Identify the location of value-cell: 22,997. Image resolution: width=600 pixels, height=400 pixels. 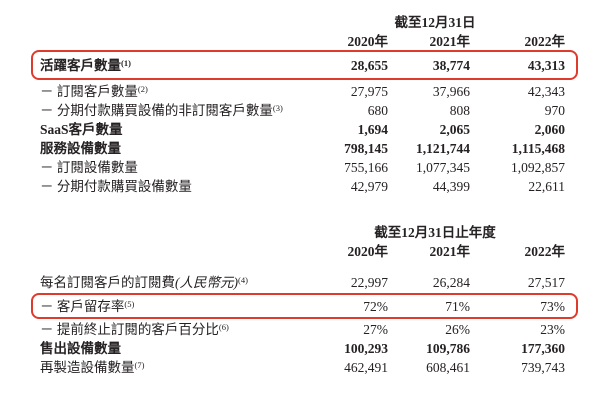
(369, 282).